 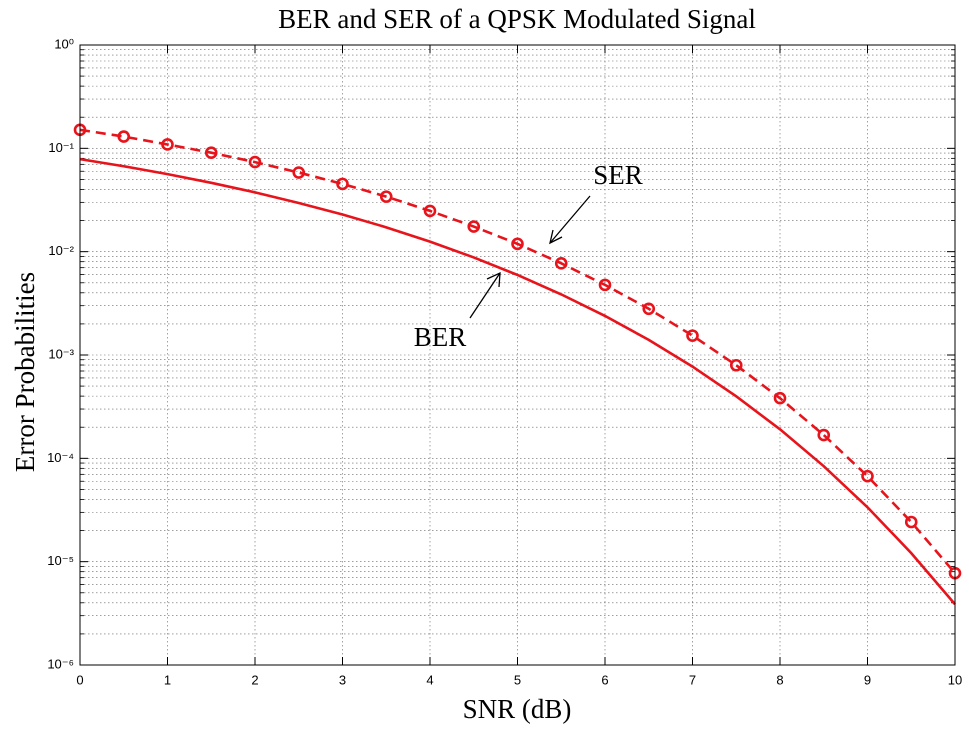 I want to click on y-tick-label: 10⁻⁴, so click(x=60, y=457).